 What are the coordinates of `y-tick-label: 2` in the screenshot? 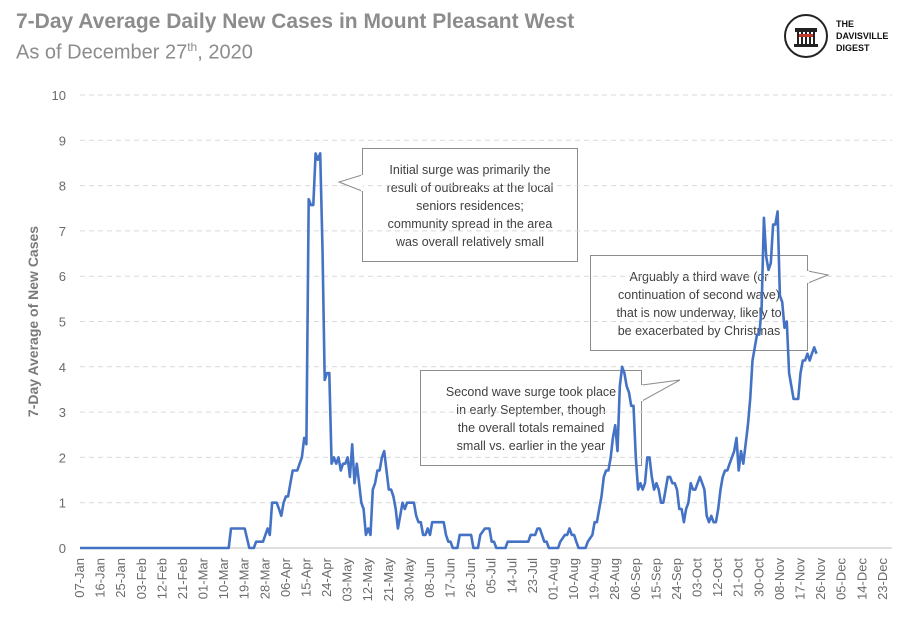 It's located at (62, 457).